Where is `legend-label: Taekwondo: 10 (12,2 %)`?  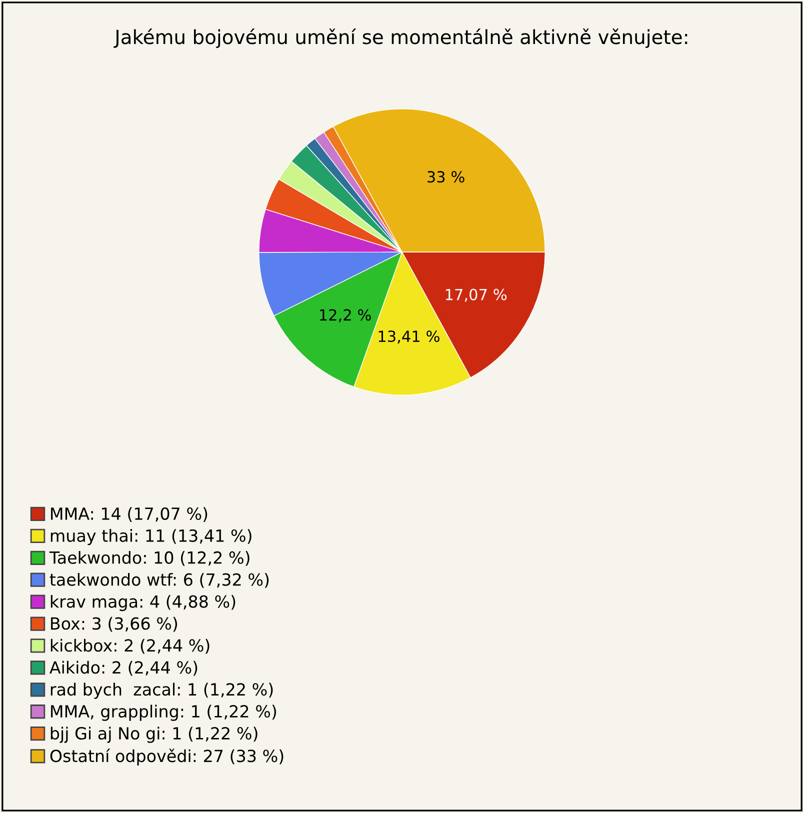 legend-label: Taekwondo: 10 (12,2 %) is located at coordinates (149, 558).